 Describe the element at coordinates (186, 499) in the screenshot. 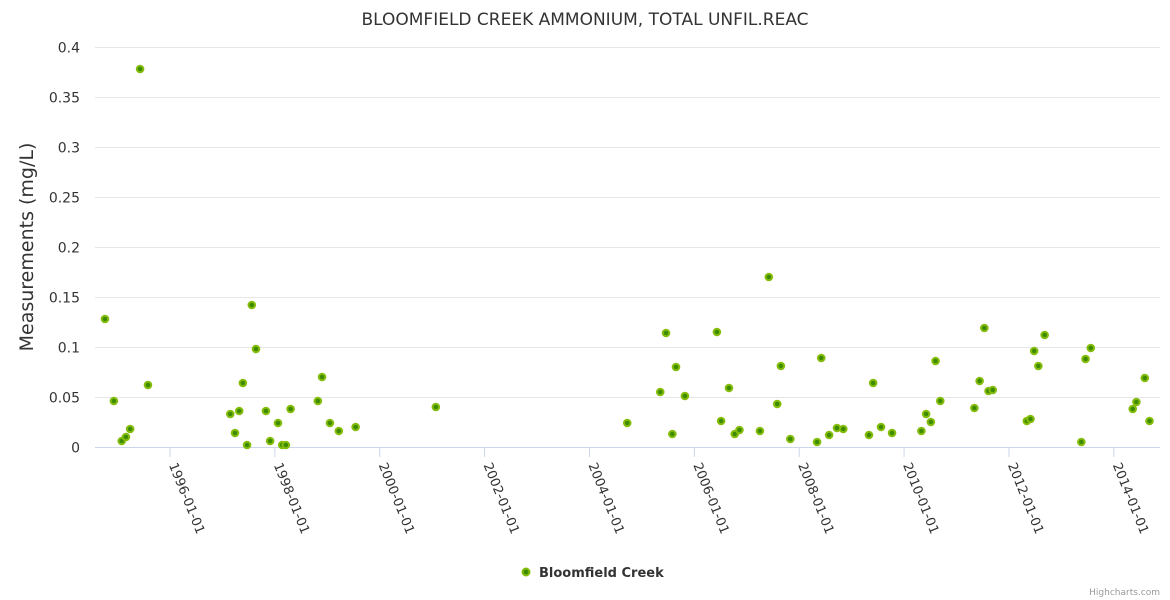

I see `x-tick-label: 1996-01-01` at that location.